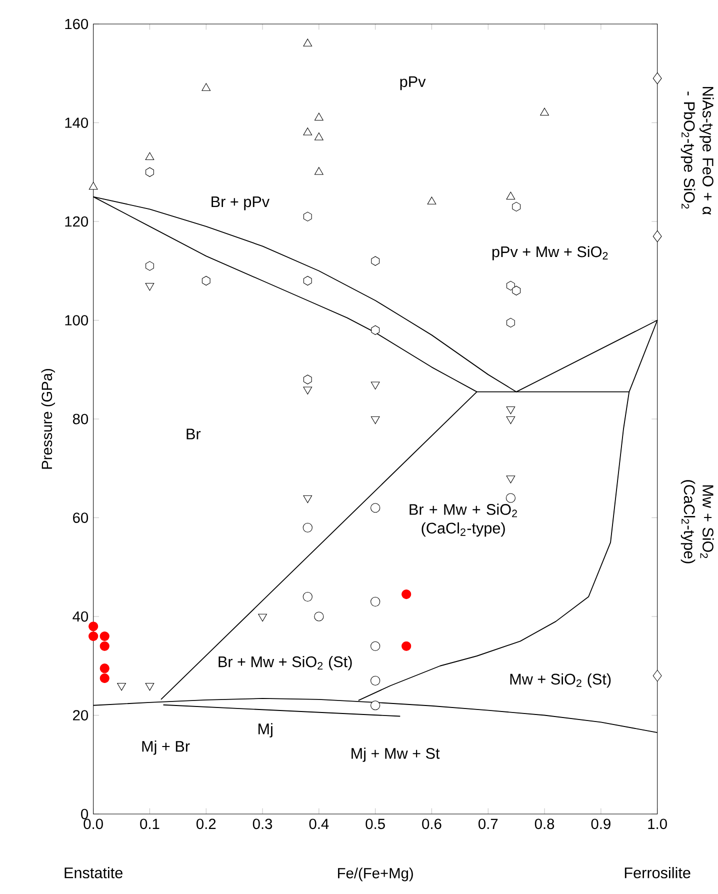 The width and height of the screenshot is (718, 894). What do you see at coordinates (560, 680) in the screenshot?
I see `annotation: Mw + SiO$_{2}$ (St)` at bounding box center [560, 680].